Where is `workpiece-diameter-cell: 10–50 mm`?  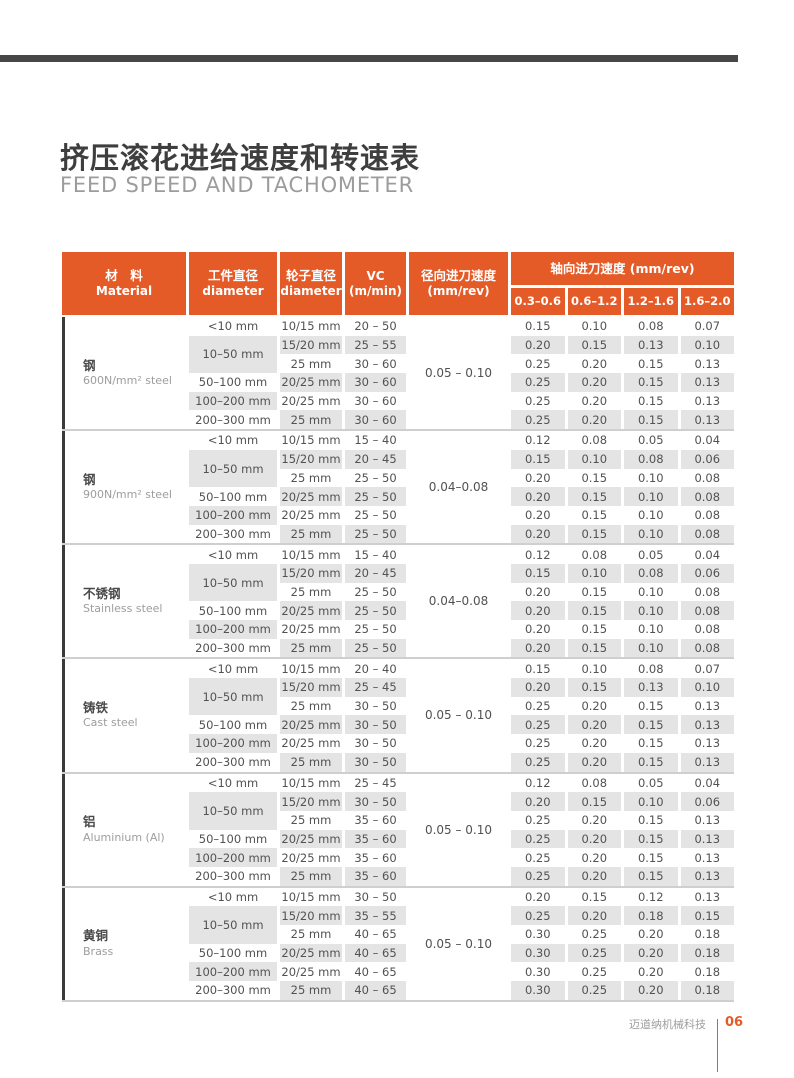
workpiece-diameter-cell: 10–50 mm is located at coordinates (233, 697).